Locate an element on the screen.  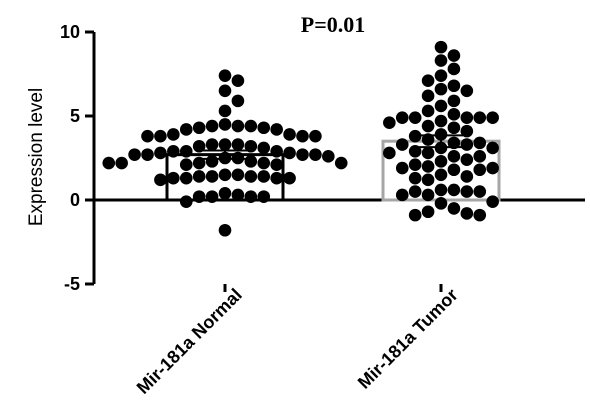
x-category-label: Mir-181a Normal is located at coordinates (189, 341).